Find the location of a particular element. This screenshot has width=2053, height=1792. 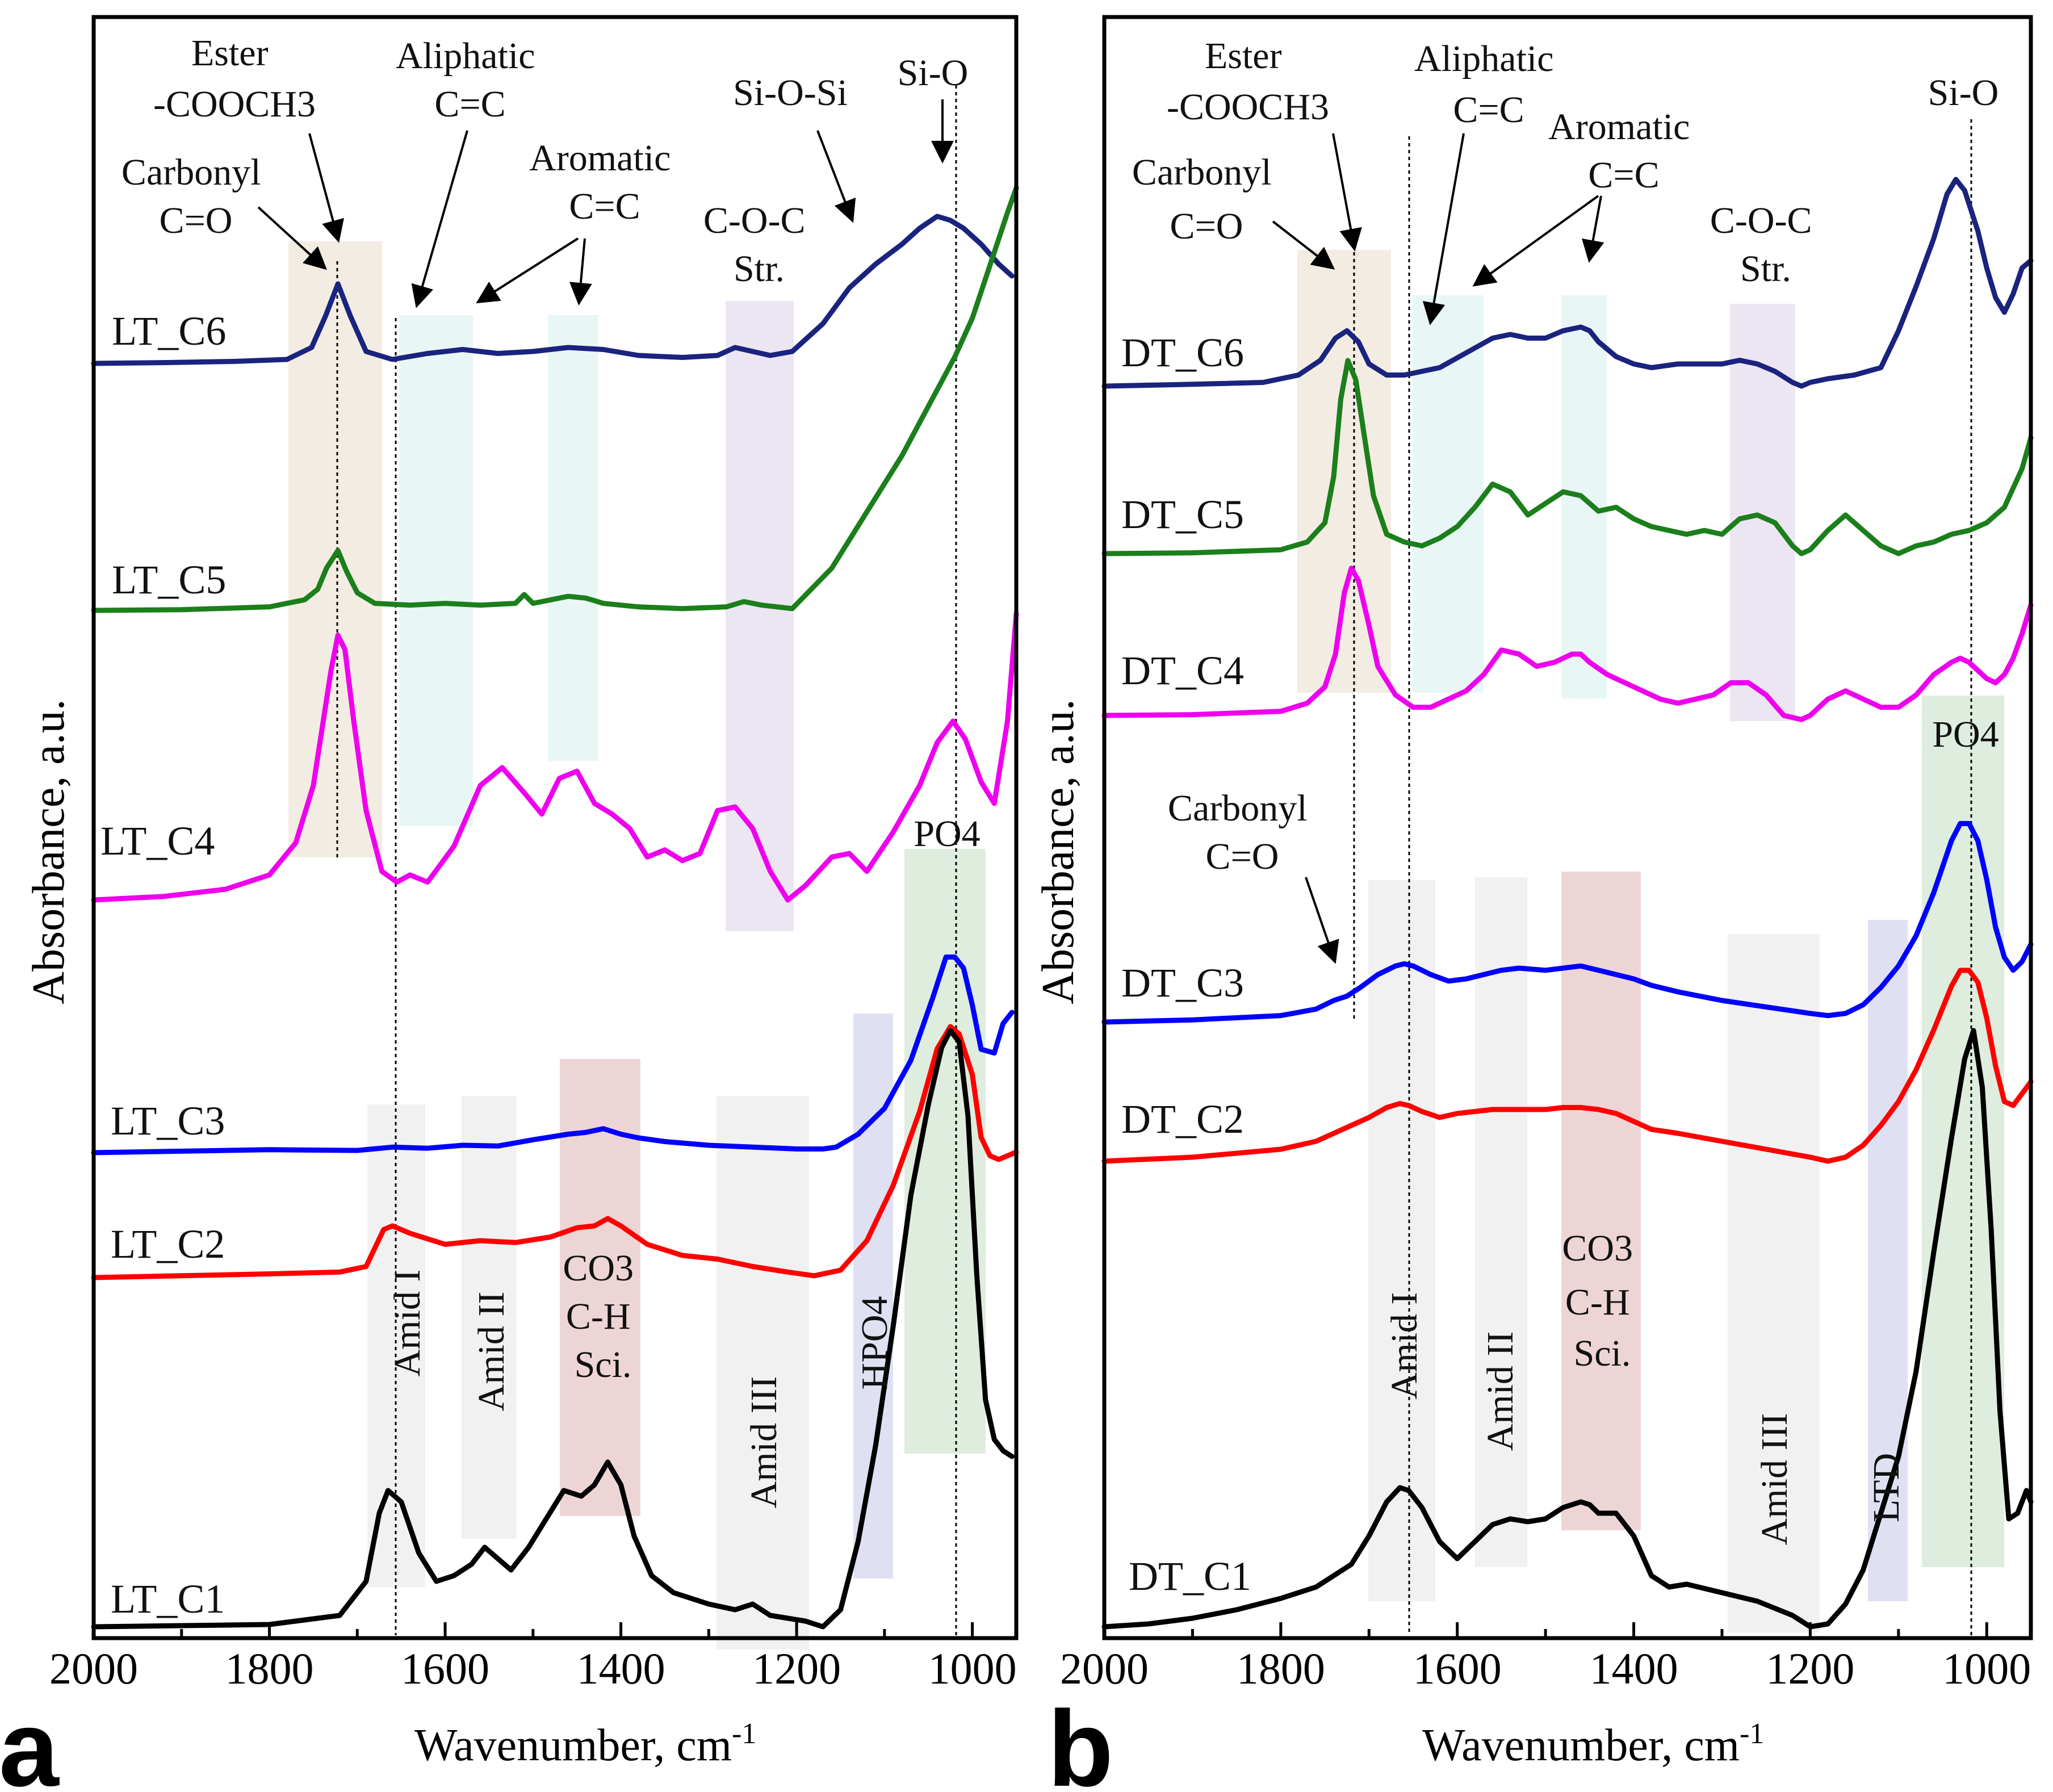

annotation-ester-b-line-2: -COOCH3 is located at coordinates (1248, 107).